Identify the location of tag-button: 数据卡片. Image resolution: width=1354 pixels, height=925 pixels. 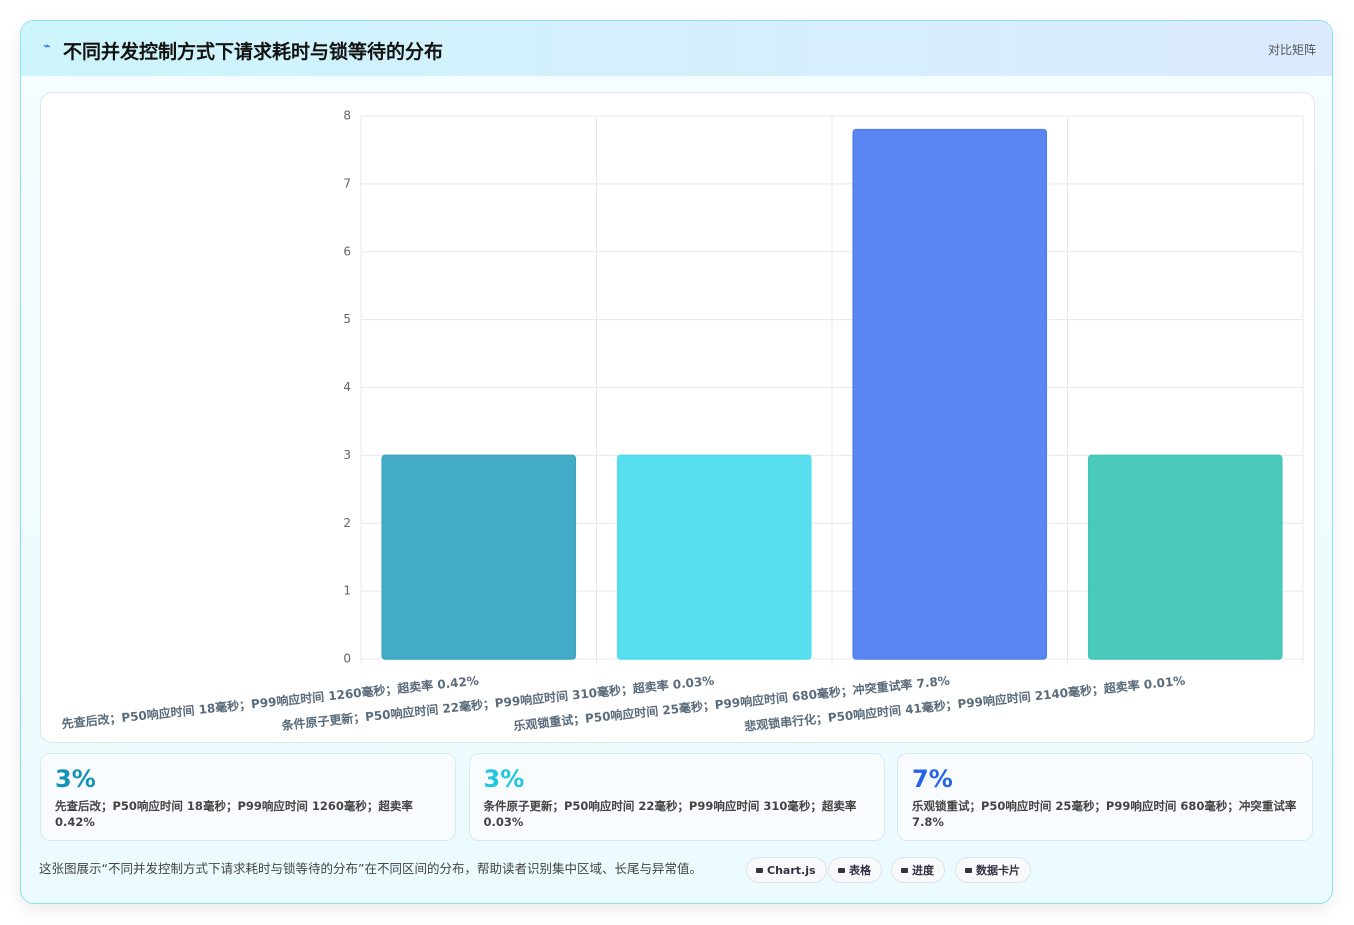
(993, 870).